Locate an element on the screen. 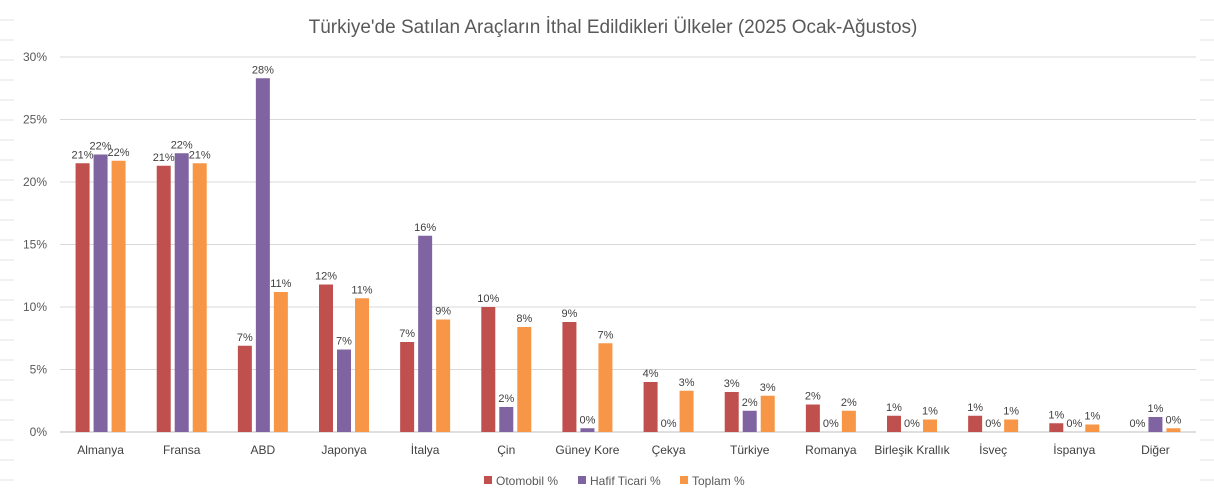 The height and width of the screenshot is (500, 1214). y-tick-label: 20% is located at coordinates (35, 182).